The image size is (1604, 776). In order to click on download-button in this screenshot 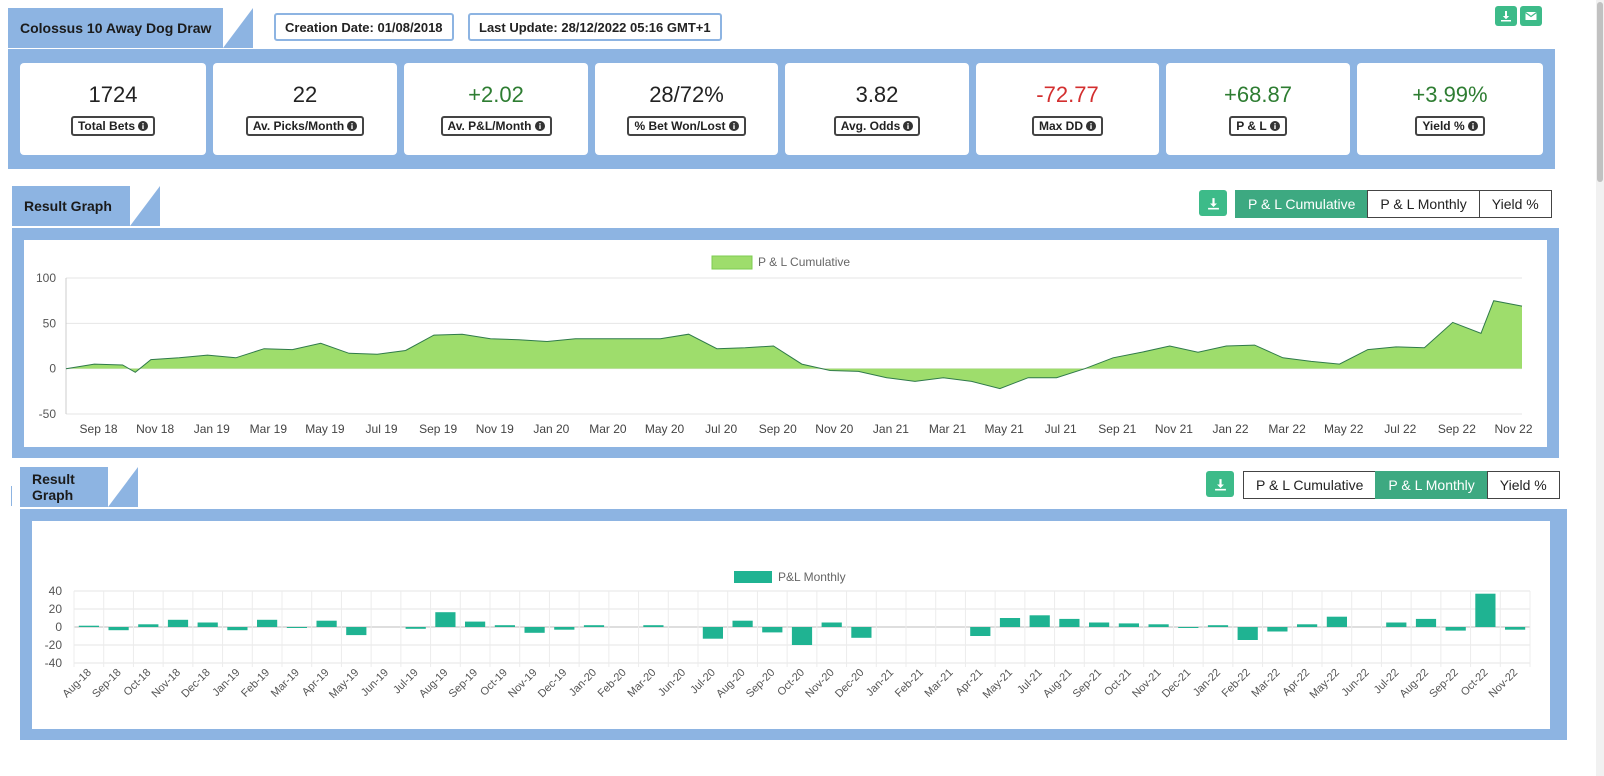, I will do `click(1506, 16)`.